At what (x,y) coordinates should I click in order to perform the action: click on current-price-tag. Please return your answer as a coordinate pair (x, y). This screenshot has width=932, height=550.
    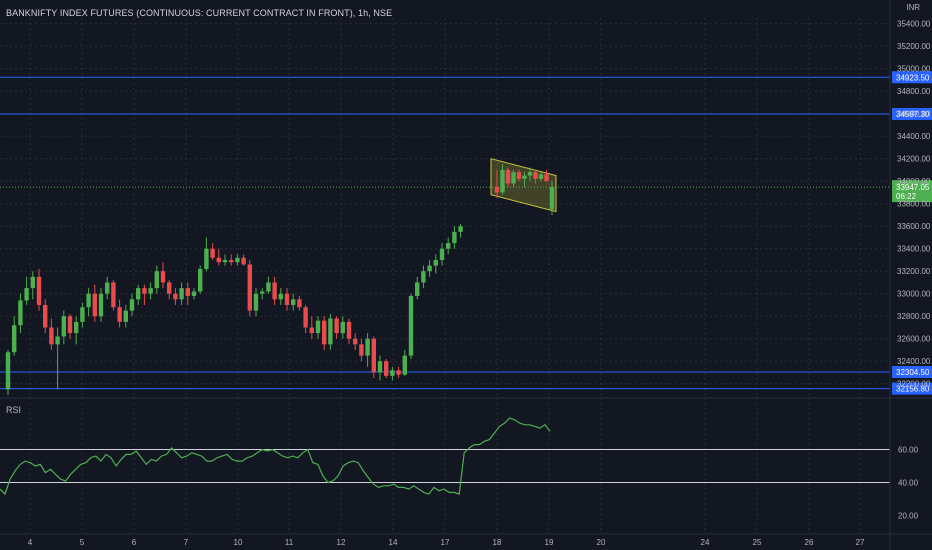
    Looking at the image, I should click on (912, 191).